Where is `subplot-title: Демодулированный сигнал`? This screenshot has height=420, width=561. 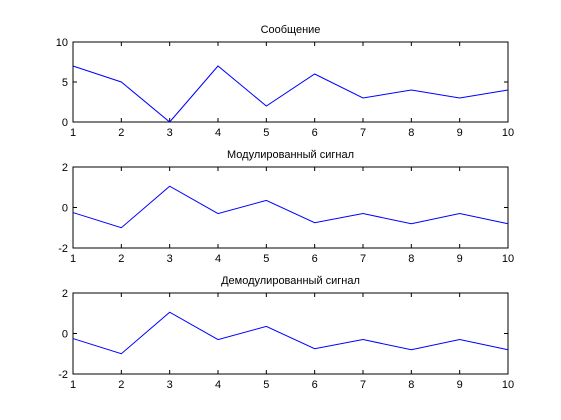
subplot-title: Демодулированный сигнал is located at coordinates (290, 281).